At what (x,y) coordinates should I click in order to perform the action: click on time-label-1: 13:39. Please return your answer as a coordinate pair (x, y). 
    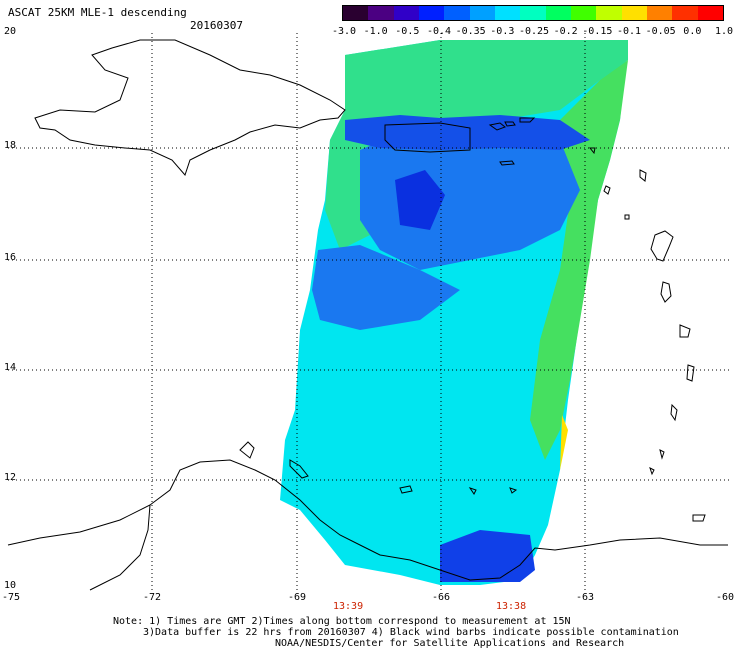
    Looking at the image, I should click on (348, 606).